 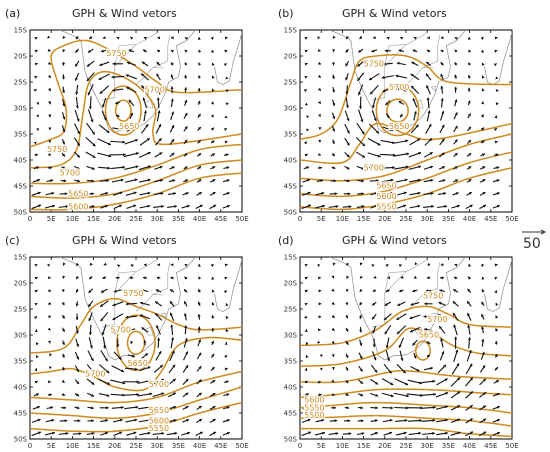 What do you see at coordinates (93, 219) in the screenshot?
I see `x-tick-label: 15E` at bounding box center [93, 219].